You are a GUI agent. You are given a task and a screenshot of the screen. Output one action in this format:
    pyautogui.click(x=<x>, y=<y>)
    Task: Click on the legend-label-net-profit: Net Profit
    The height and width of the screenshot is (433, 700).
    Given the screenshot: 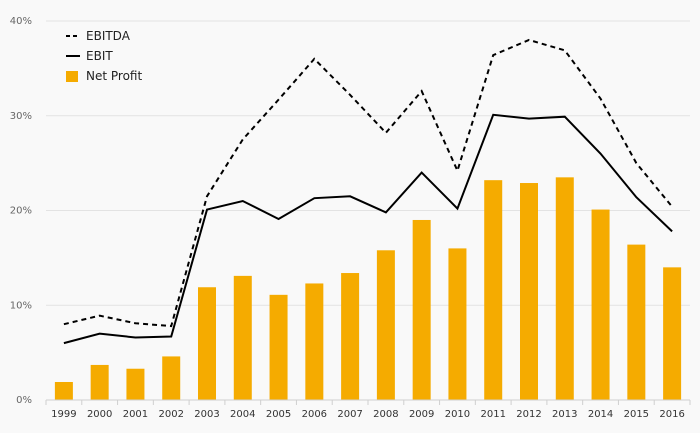 What is the action you would take?
    pyautogui.click(x=114, y=76)
    